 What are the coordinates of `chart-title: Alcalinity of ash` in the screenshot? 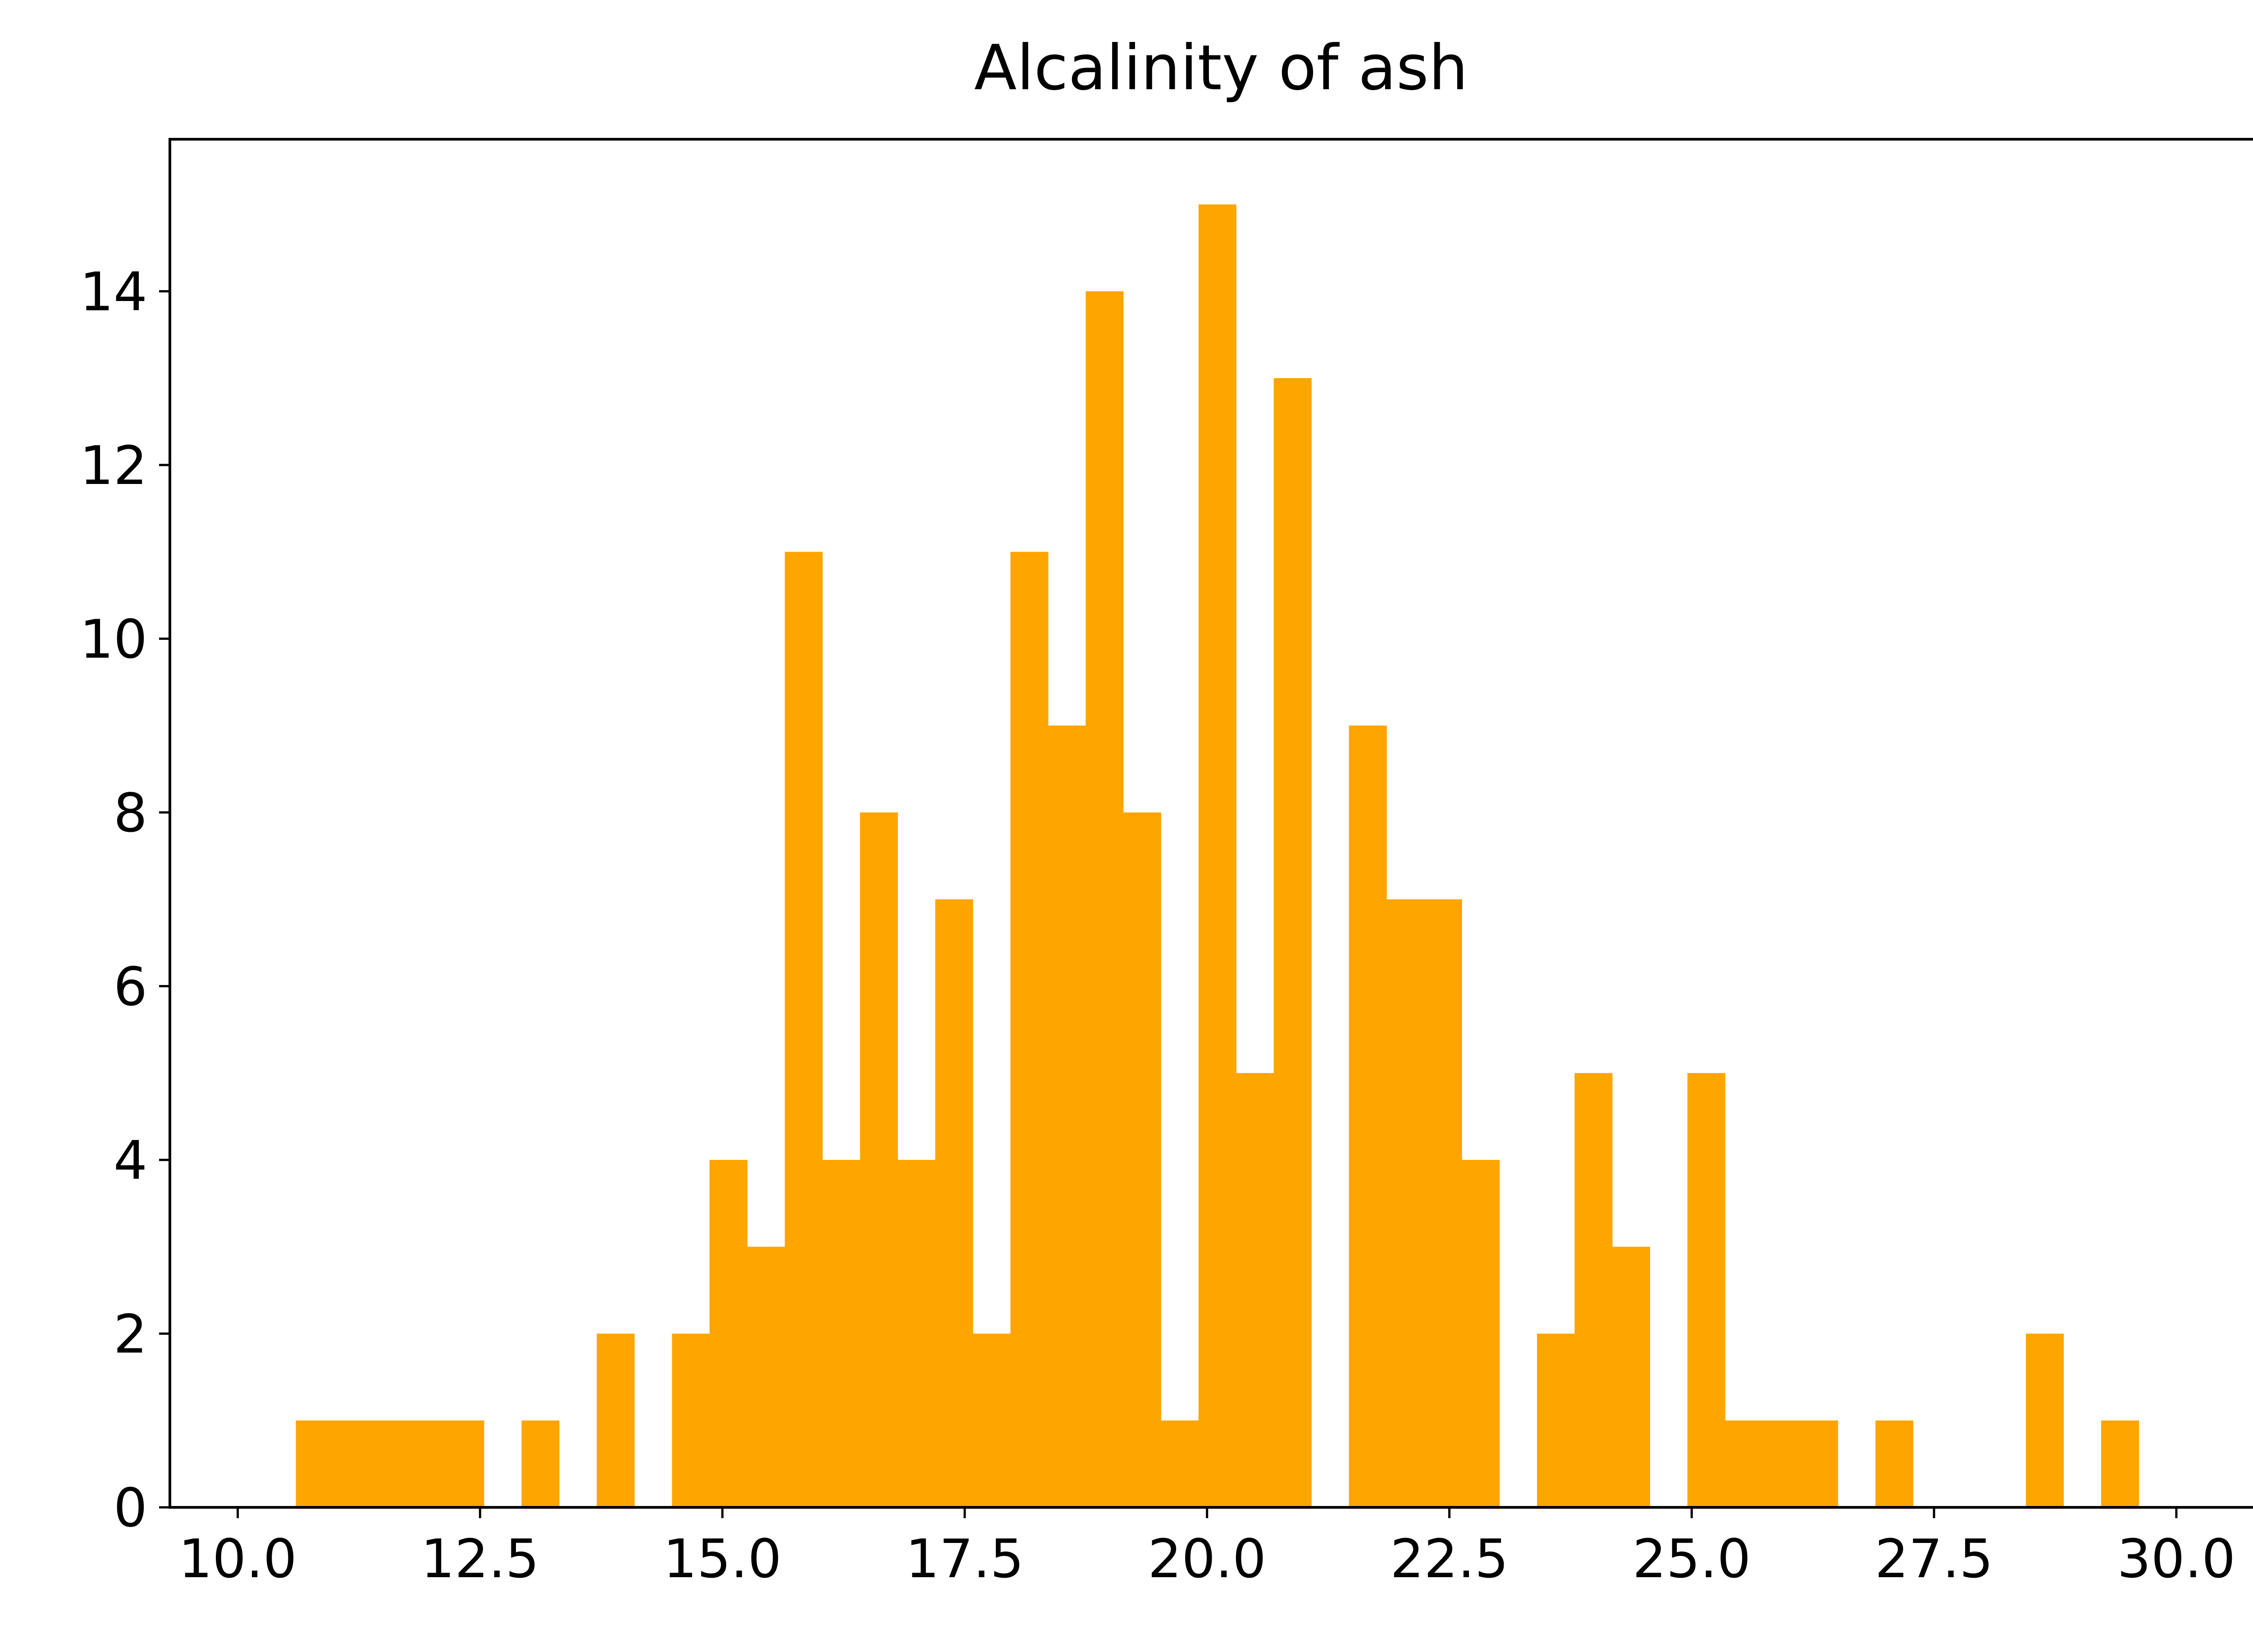 It's located at (1221, 68).